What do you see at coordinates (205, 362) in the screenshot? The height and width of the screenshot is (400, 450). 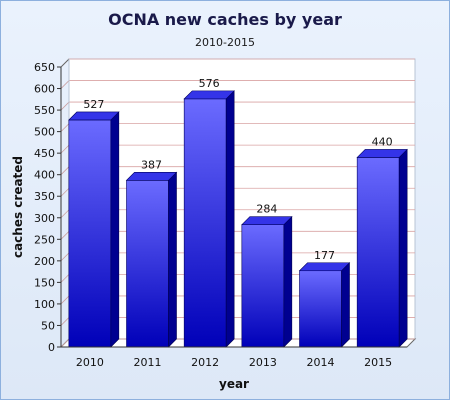 I see `x-tick-label: 2012` at bounding box center [205, 362].